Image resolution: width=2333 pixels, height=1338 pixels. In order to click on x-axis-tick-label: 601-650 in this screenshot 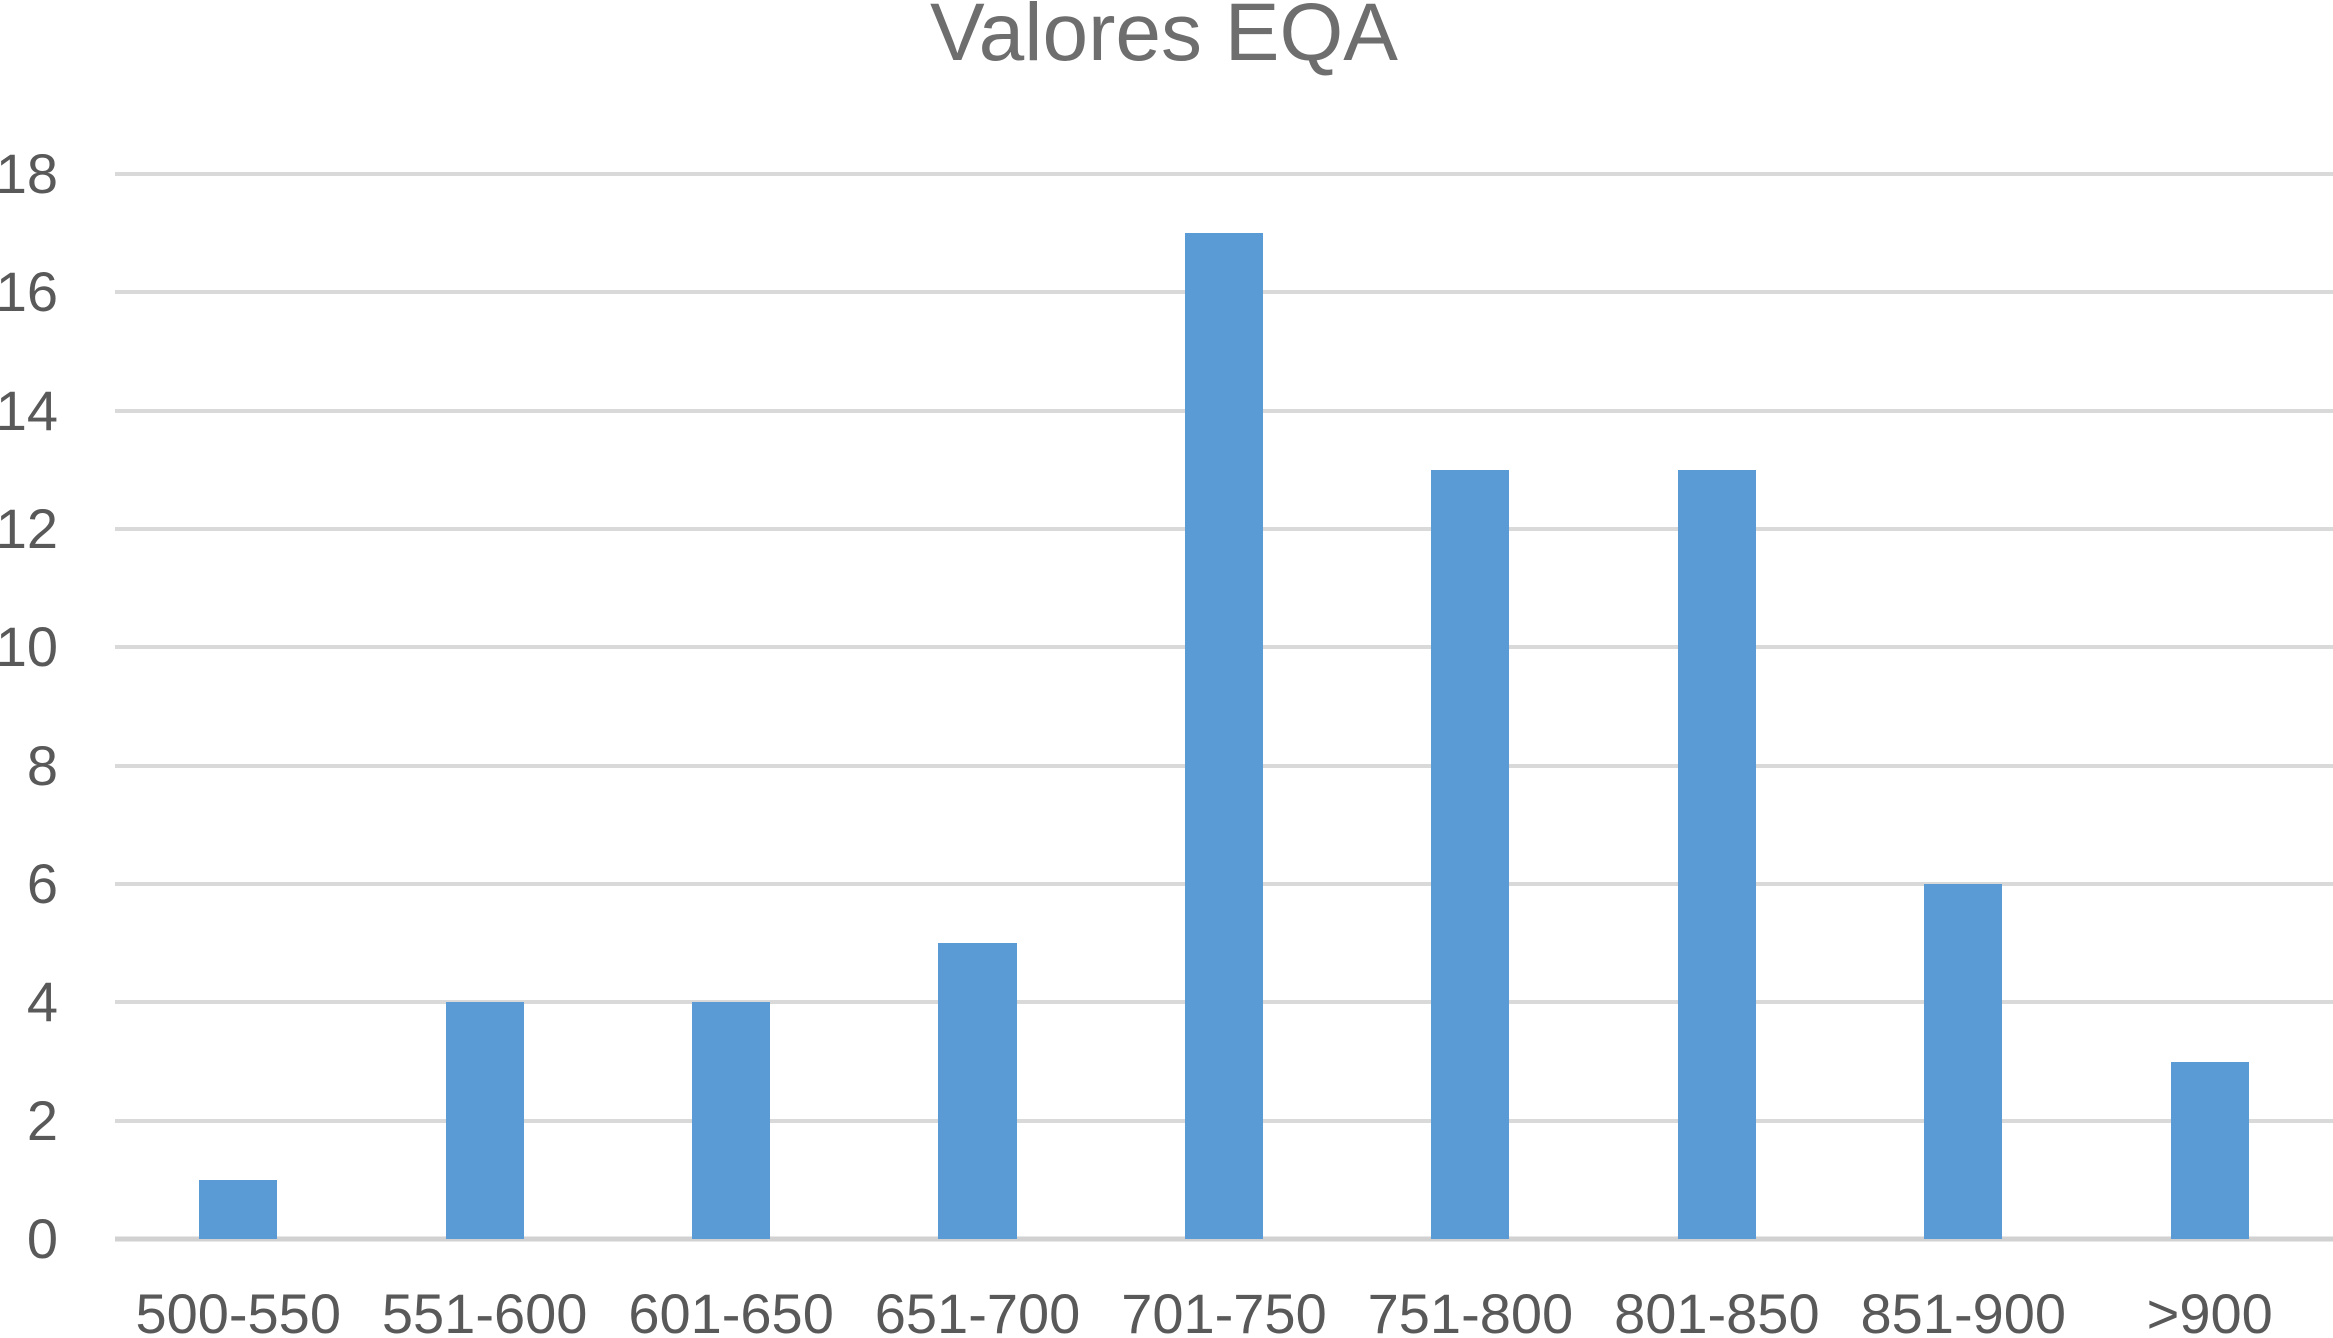, I will do `click(731, 1310)`.